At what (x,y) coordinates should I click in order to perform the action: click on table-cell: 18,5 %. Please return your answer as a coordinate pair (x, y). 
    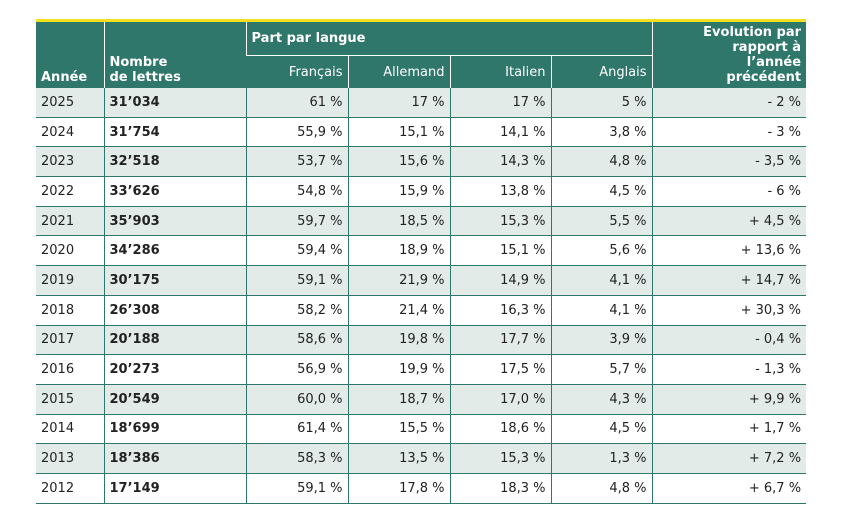
    Looking at the image, I should click on (398, 221).